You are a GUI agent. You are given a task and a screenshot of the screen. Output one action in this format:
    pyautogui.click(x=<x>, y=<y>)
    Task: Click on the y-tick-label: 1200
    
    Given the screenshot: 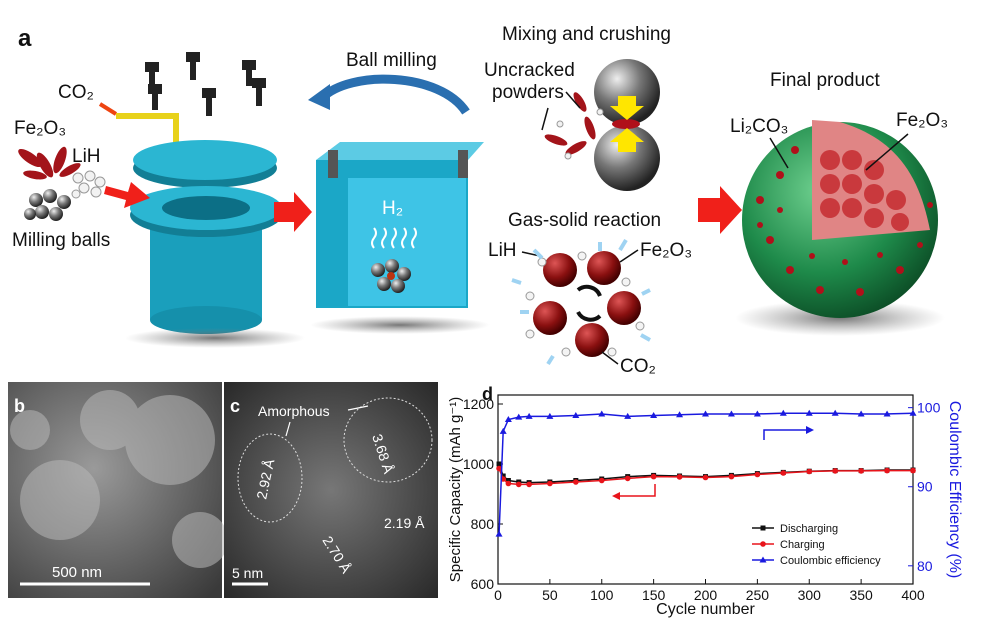 What is the action you would take?
    pyautogui.click(x=478, y=404)
    